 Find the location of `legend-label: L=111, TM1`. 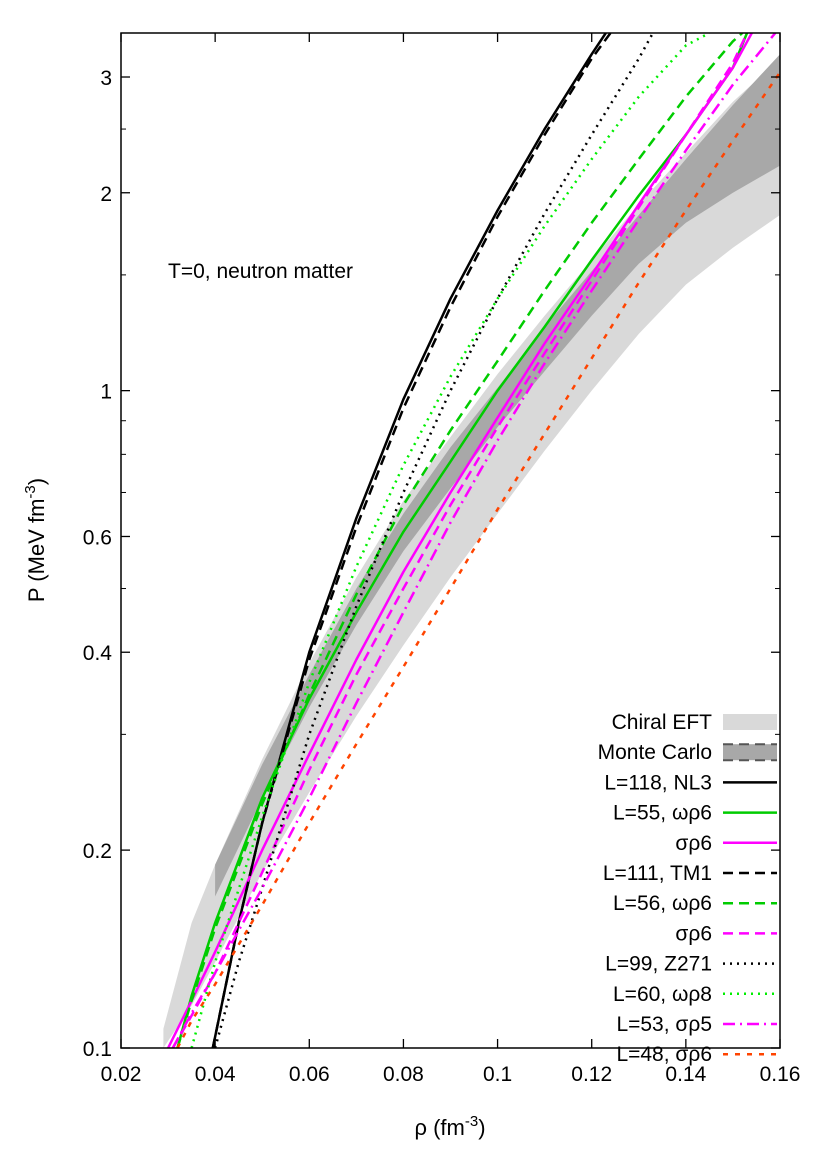

legend-label: L=111, TM1 is located at coordinates (657, 873).